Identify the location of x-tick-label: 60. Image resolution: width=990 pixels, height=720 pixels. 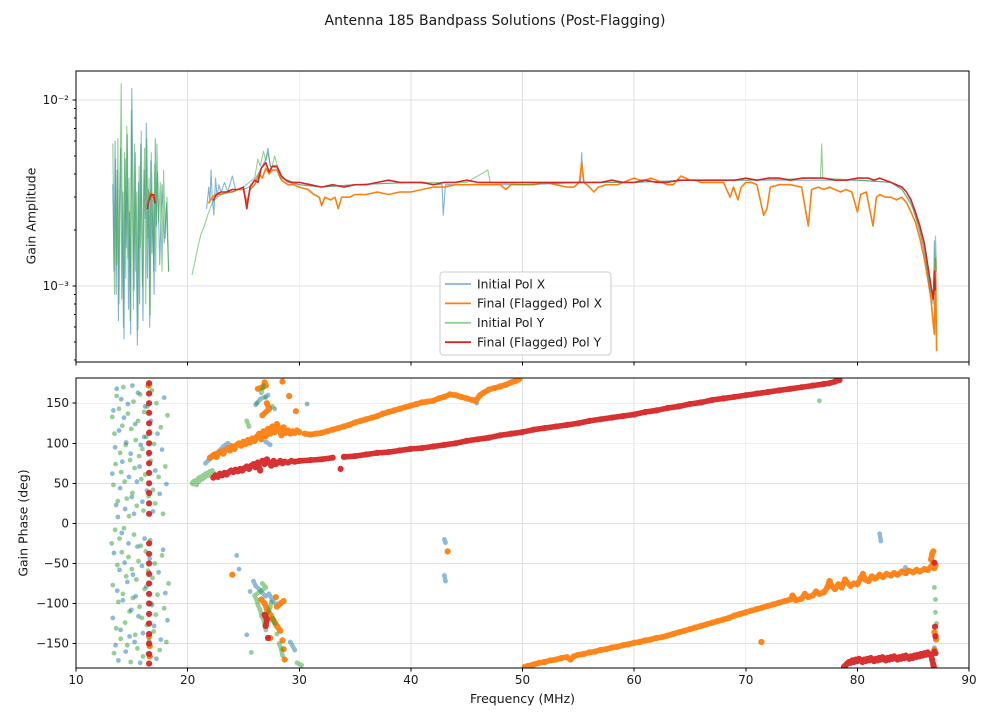
(633, 680).